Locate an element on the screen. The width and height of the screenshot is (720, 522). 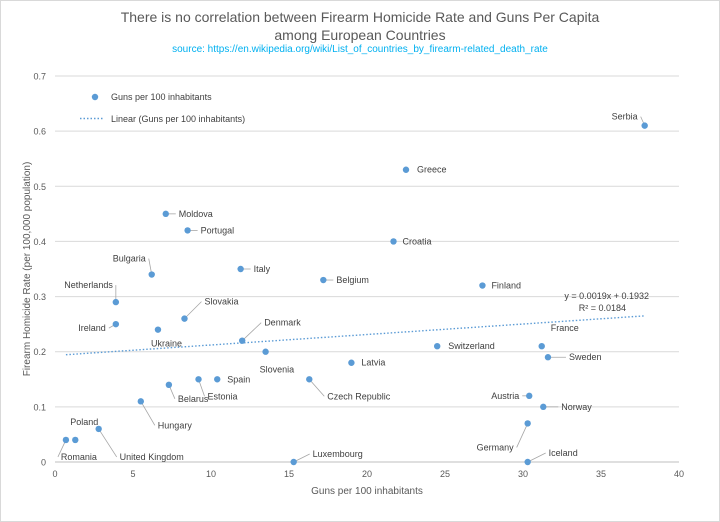
data-label-czech-republic: Czech Republic is located at coordinates (359, 396).